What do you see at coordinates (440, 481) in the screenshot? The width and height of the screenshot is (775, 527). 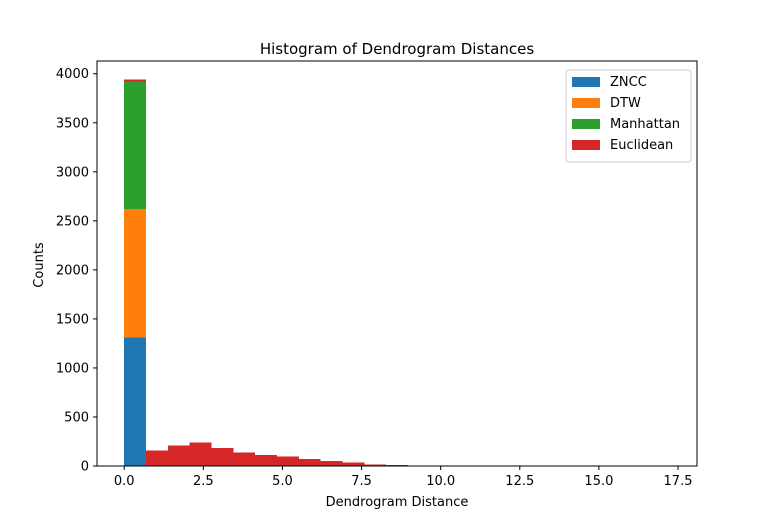 I see `x-tick-label: 10.0` at bounding box center [440, 481].